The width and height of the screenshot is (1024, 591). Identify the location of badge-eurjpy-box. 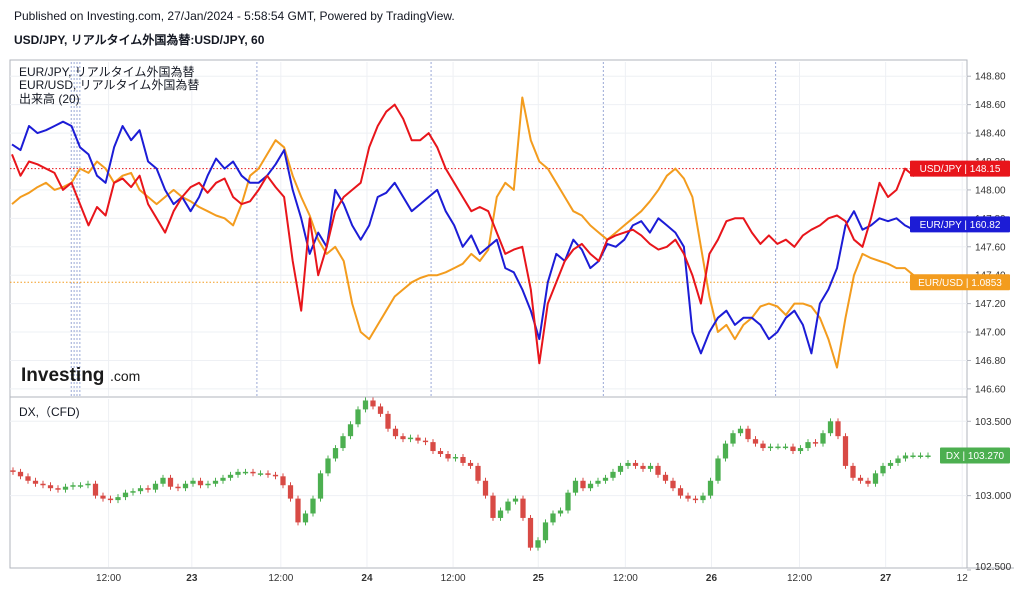
(960, 224).